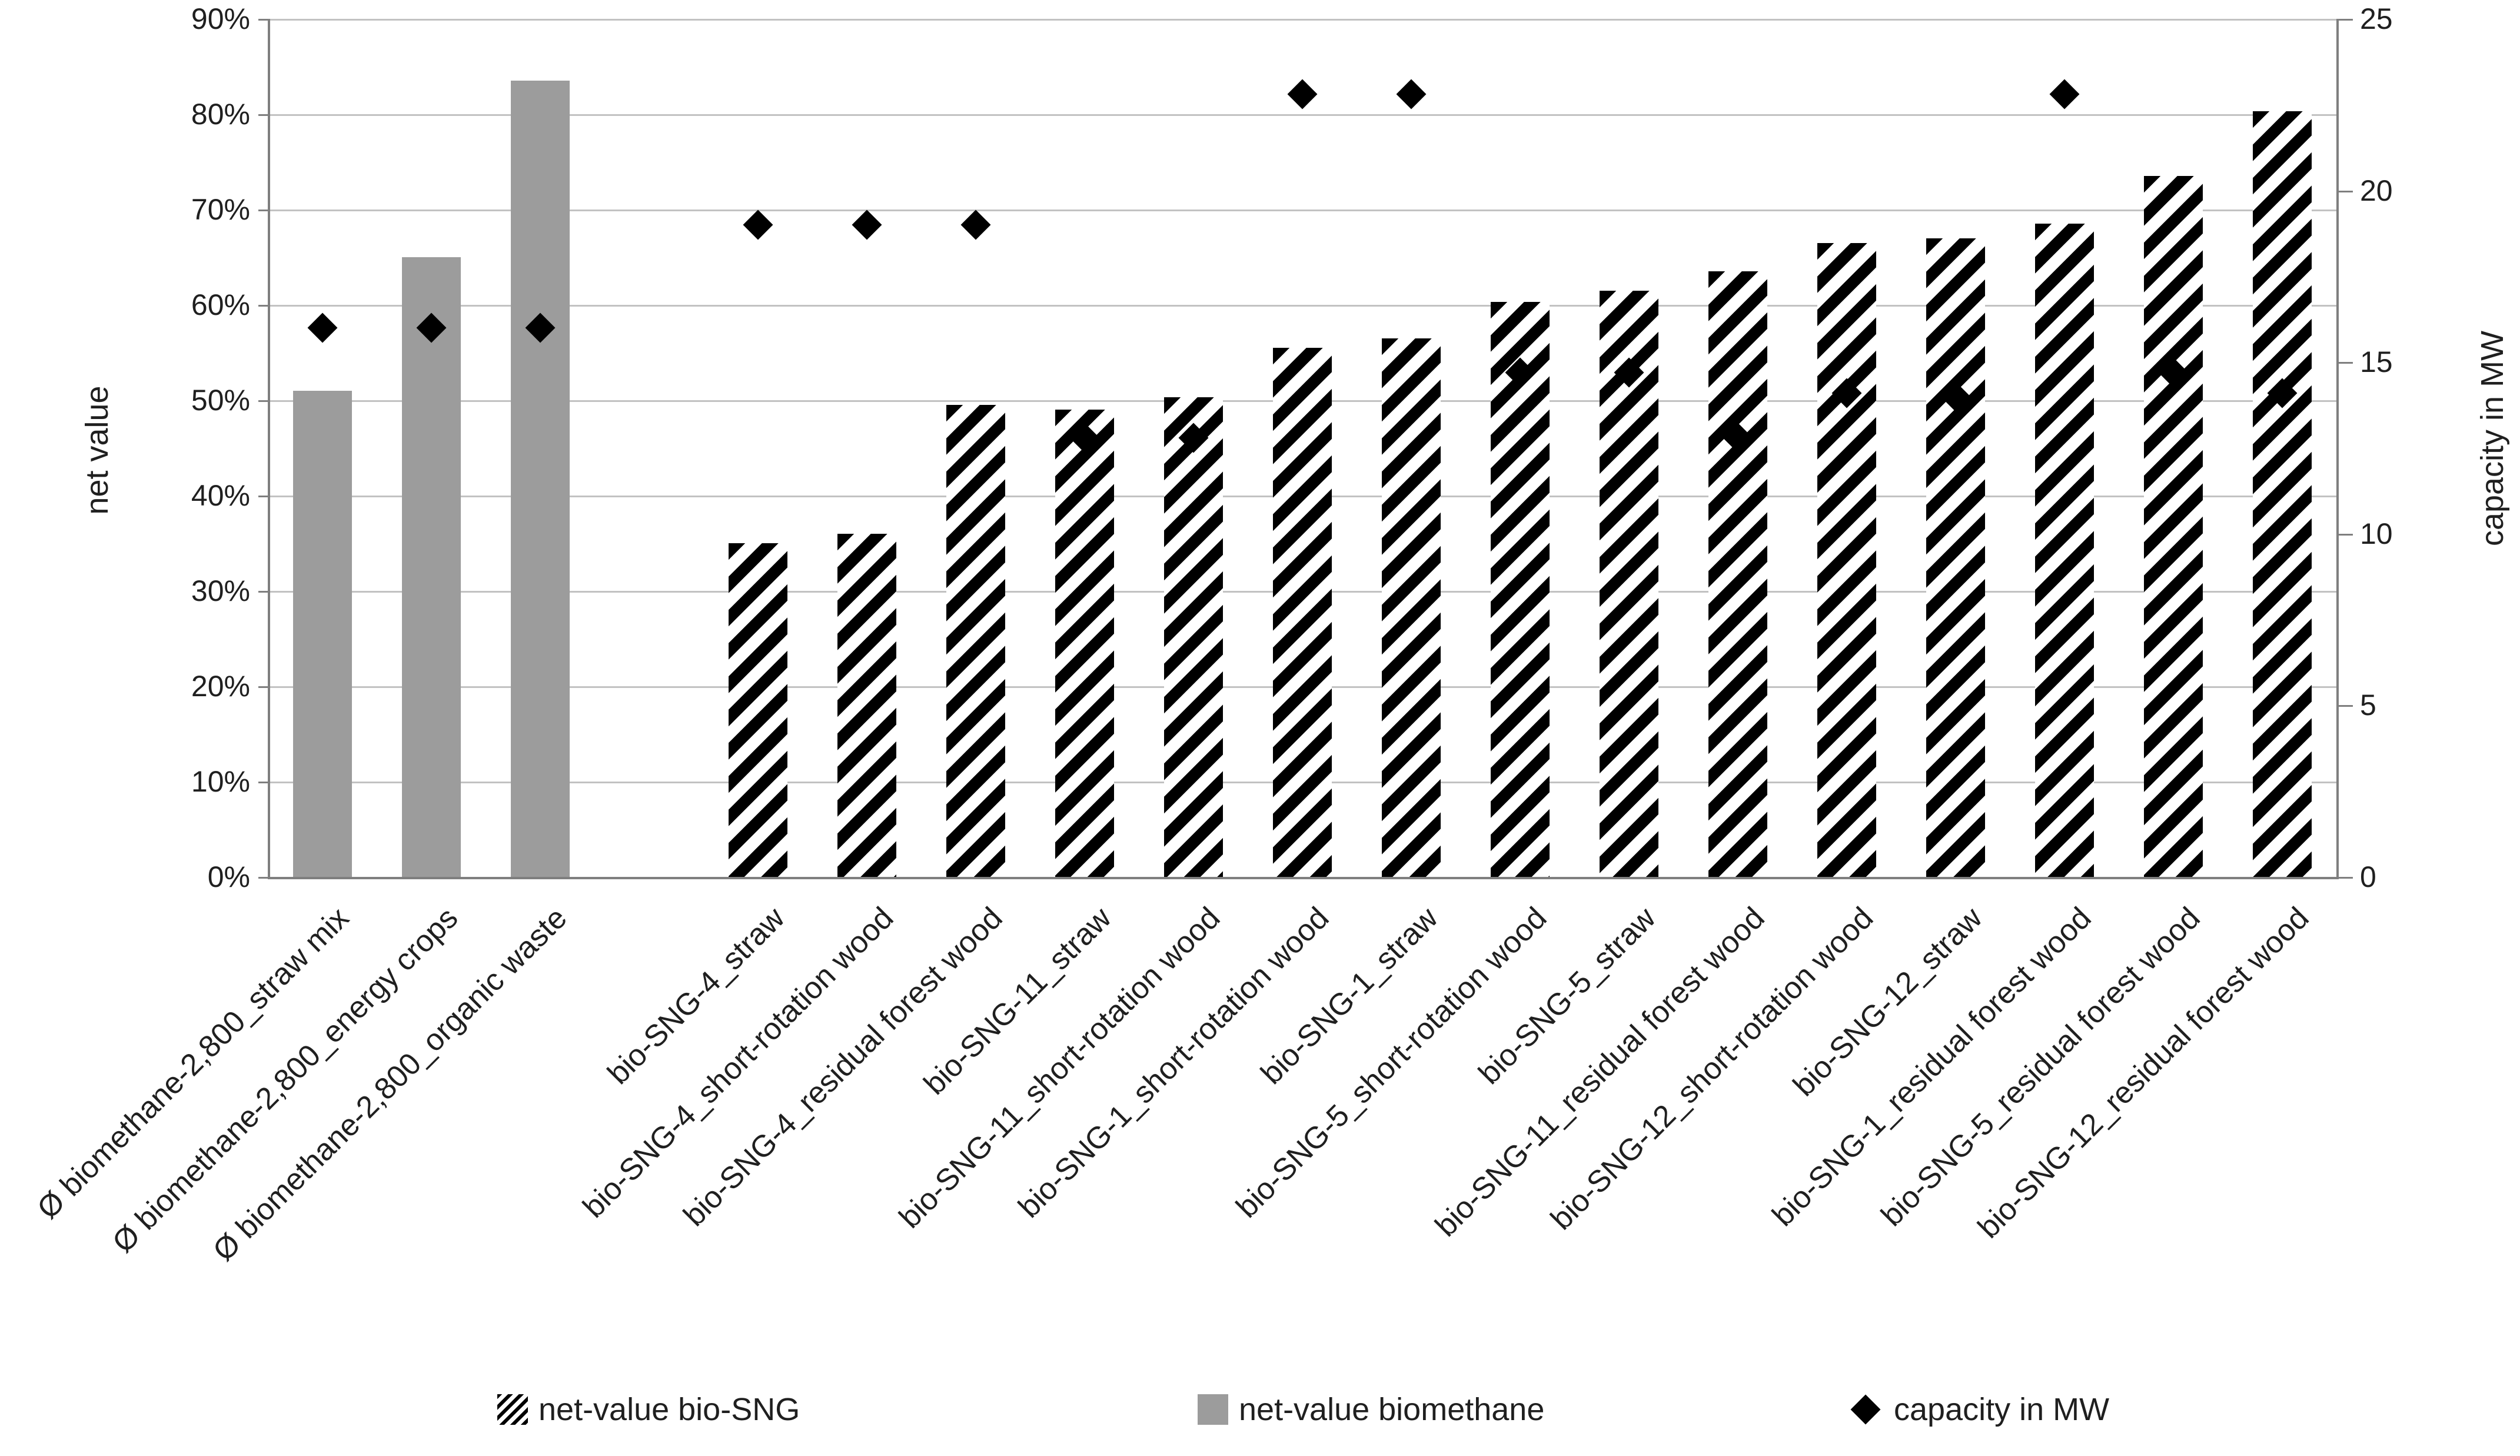 The height and width of the screenshot is (1456, 2520). What do you see at coordinates (220, 209) in the screenshot?
I see `y-axis-tick-label: 70%` at bounding box center [220, 209].